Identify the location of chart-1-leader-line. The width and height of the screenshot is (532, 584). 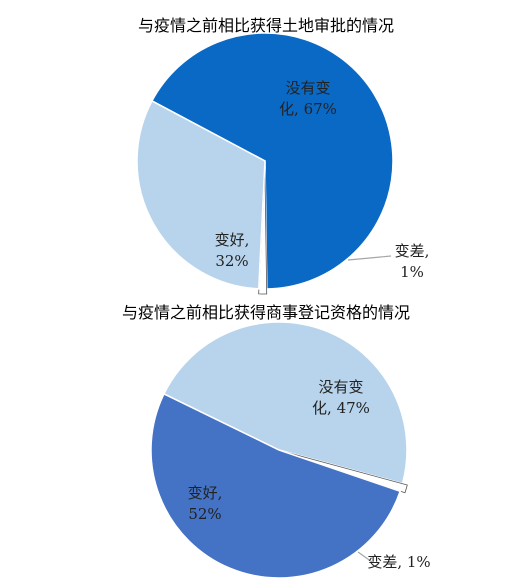
(369, 258).